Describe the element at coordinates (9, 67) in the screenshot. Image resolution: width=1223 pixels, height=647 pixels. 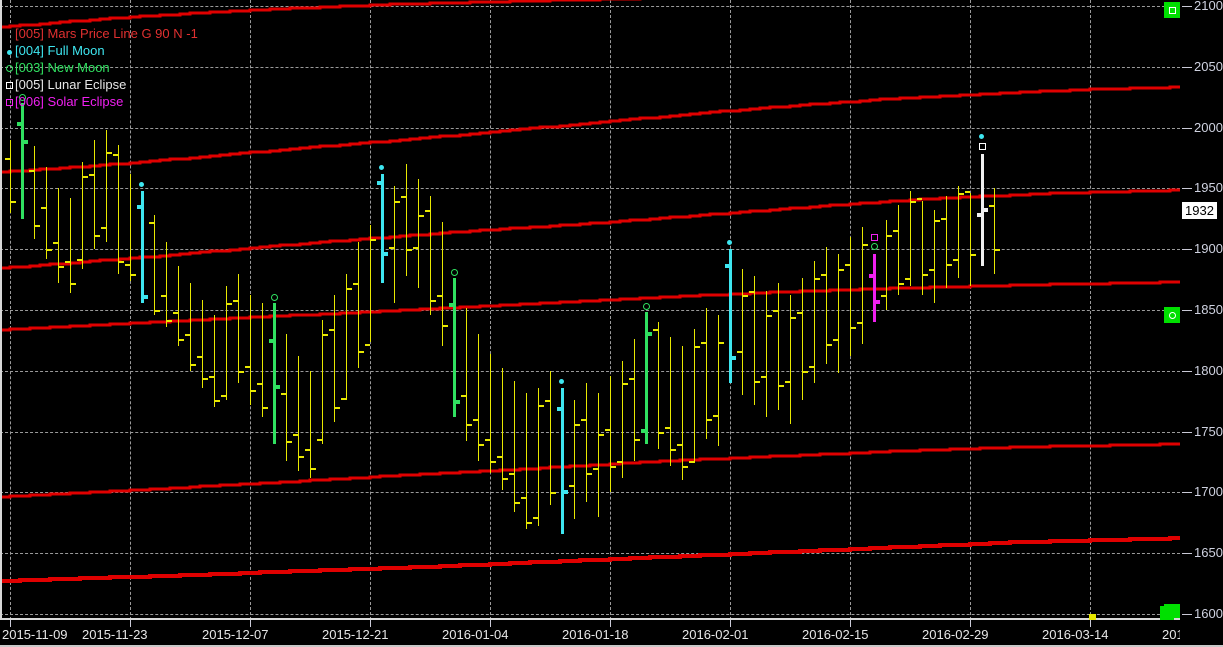
I see `new-moon-icon` at that location.